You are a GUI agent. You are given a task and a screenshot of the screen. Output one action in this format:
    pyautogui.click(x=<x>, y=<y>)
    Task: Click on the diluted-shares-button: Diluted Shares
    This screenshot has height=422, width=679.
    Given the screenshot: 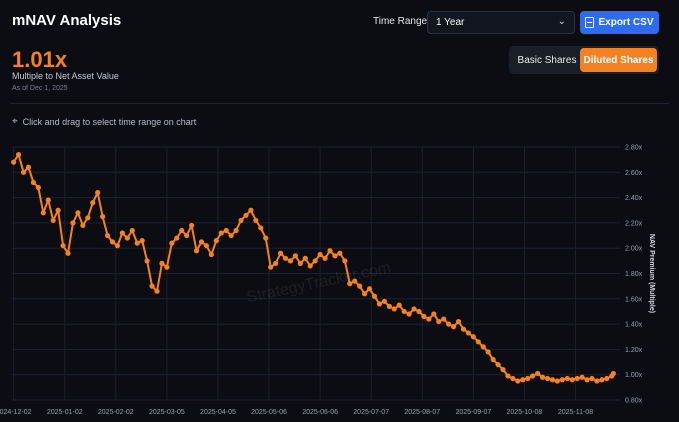 What is the action you would take?
    pyautogui.click(x=618, y=60)
    